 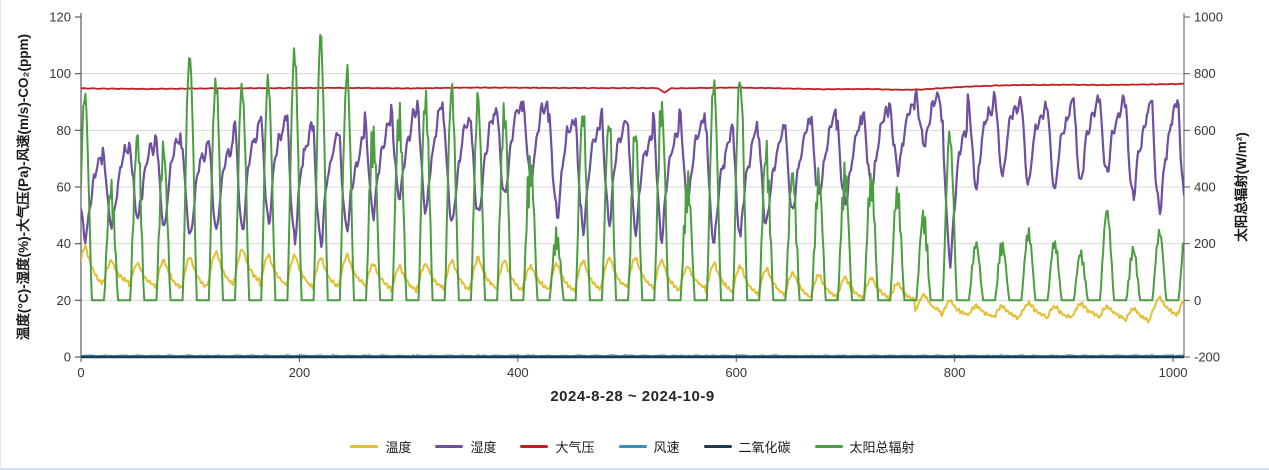 What do you see at coordinates (1205, 73) in the screenshot?
I see `y-right-tick-label: 800` at bounding box center [1205, 73].